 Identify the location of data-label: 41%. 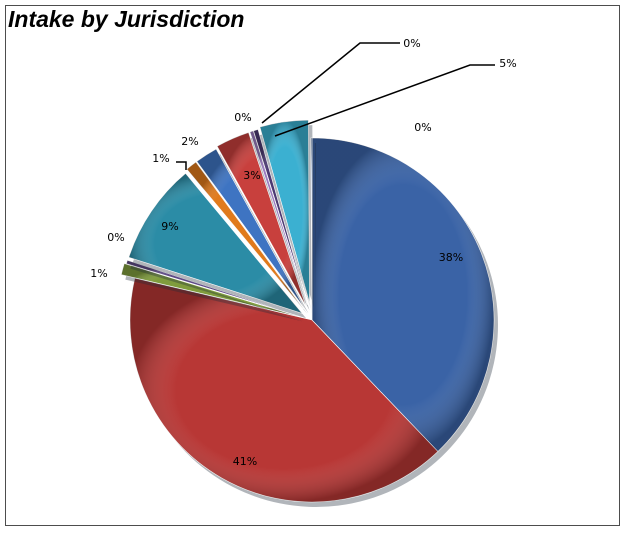
(245, 461).